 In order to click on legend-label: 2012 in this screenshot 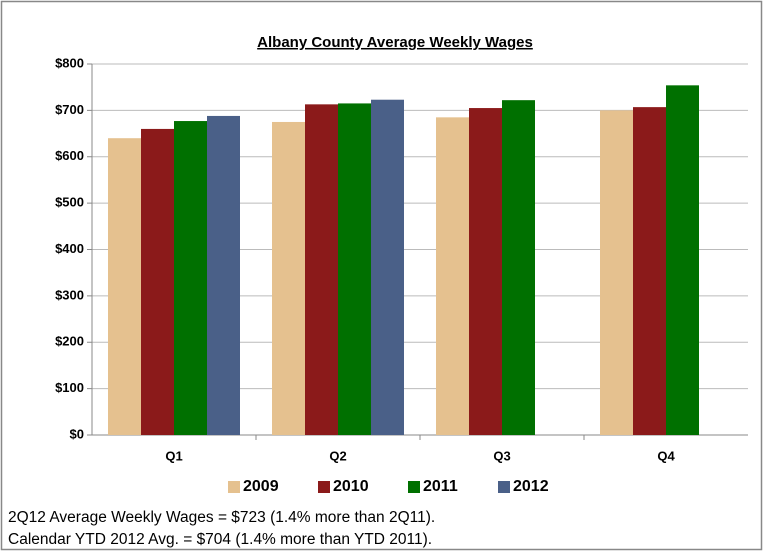, I will do `click(531, 486)`.